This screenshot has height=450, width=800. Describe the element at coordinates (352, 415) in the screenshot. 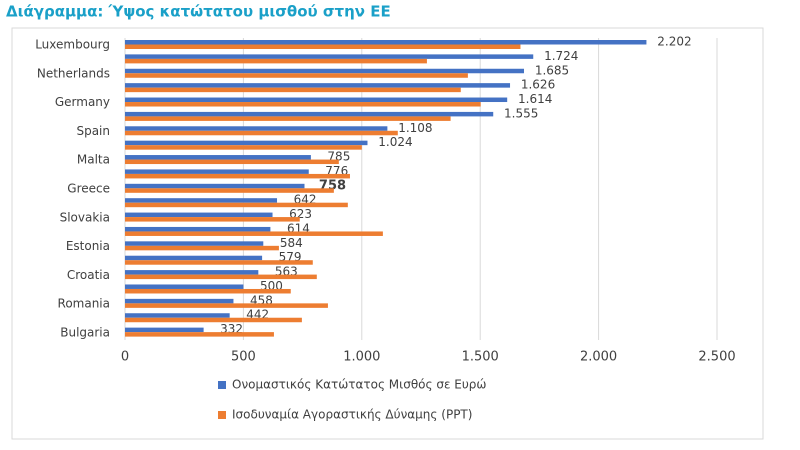

I see `legend-label: Ισοδυναμία Αγοραστικής Δύναμης (PPT)` at that location.